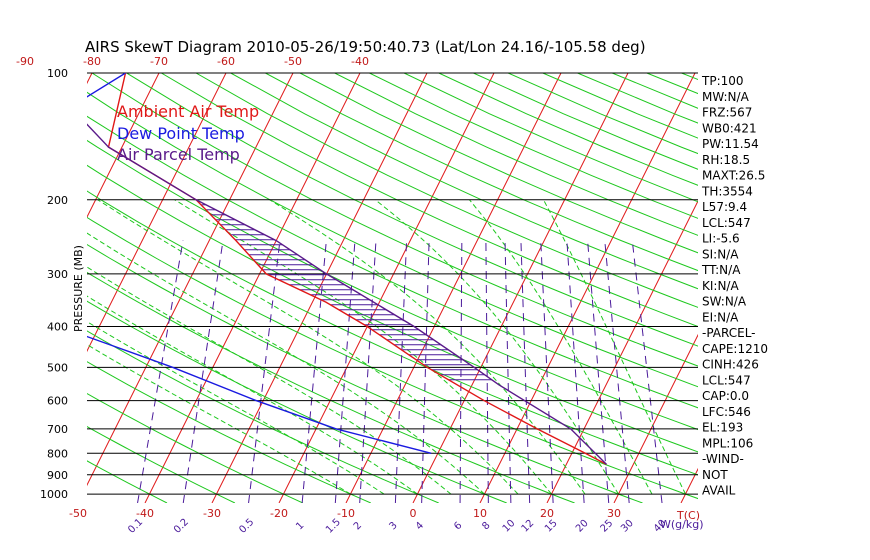  What do you see at coordinates (92, 61) in the screenshot?
I see `top-temperature-tick-label: -80` at bounding box center [92, 61].